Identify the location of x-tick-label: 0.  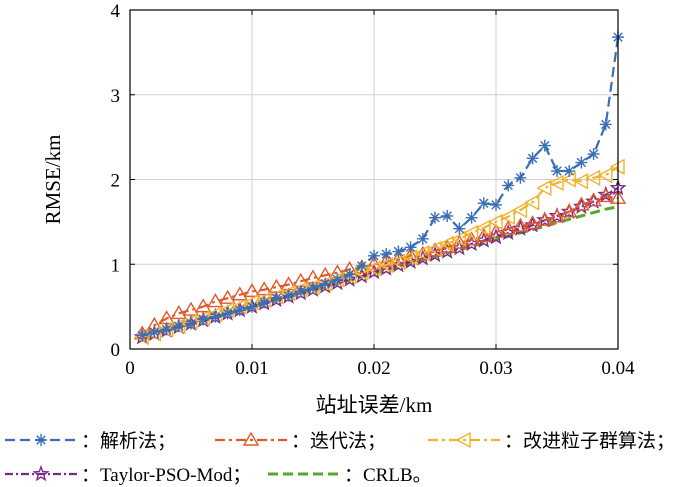
(130, 368).